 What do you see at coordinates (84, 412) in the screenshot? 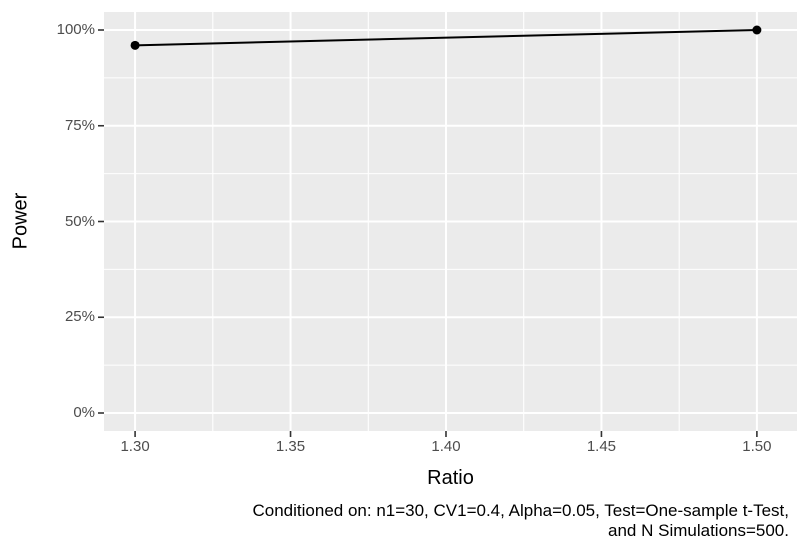
I see `y-tick-label: 0%` at bounding box center [84, 412].